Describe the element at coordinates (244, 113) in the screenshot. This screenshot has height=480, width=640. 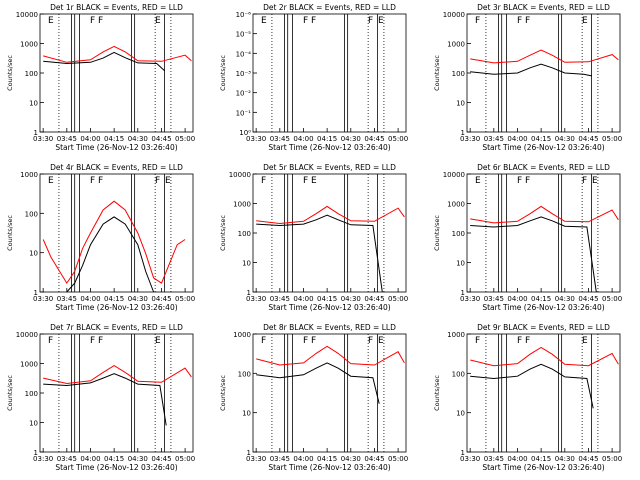
I see `y-tick-label: 10⁻¹` at that location.